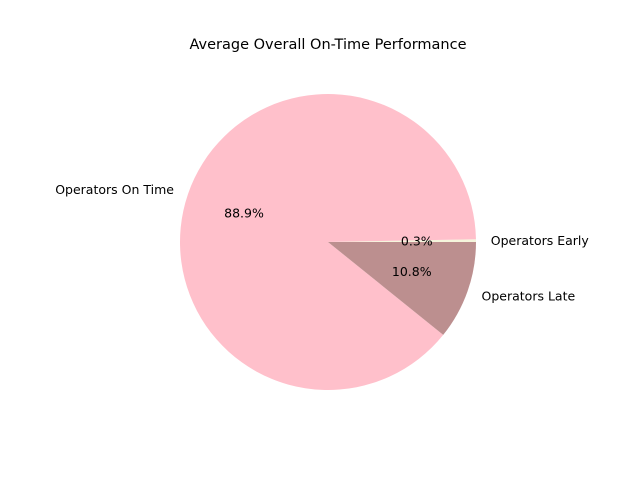 The image size is (640, 480). I want to click on slice-label-operators-on-time: Operators On Time, so click(114, 189).